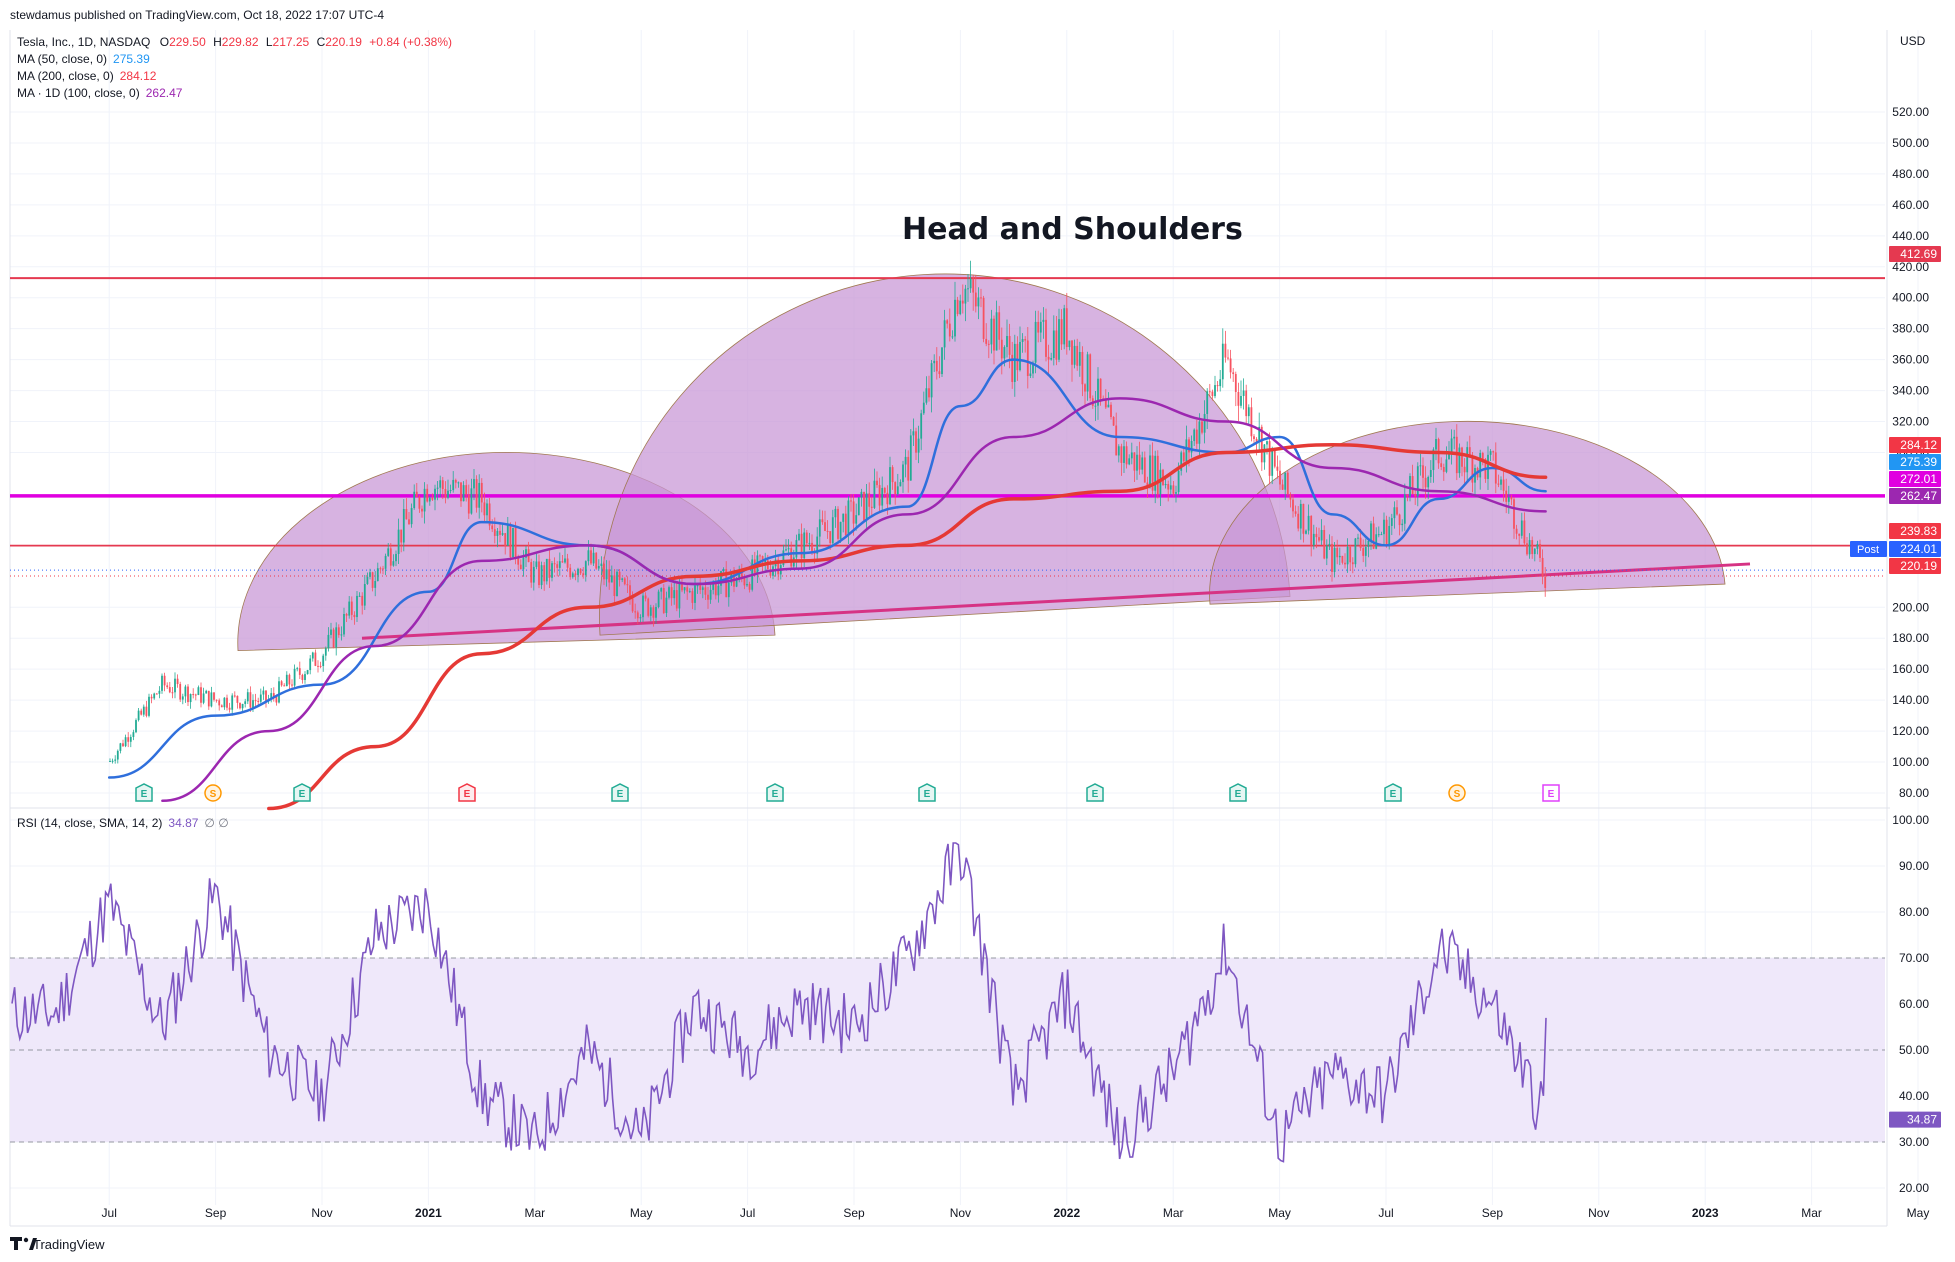 This screenshot has height=1262, width=1955. What do you see at coordinates (1914, 1096) in the screenshot?
I see `rsi-tick-label: 40.00` at bounding box center [1914, 1096].